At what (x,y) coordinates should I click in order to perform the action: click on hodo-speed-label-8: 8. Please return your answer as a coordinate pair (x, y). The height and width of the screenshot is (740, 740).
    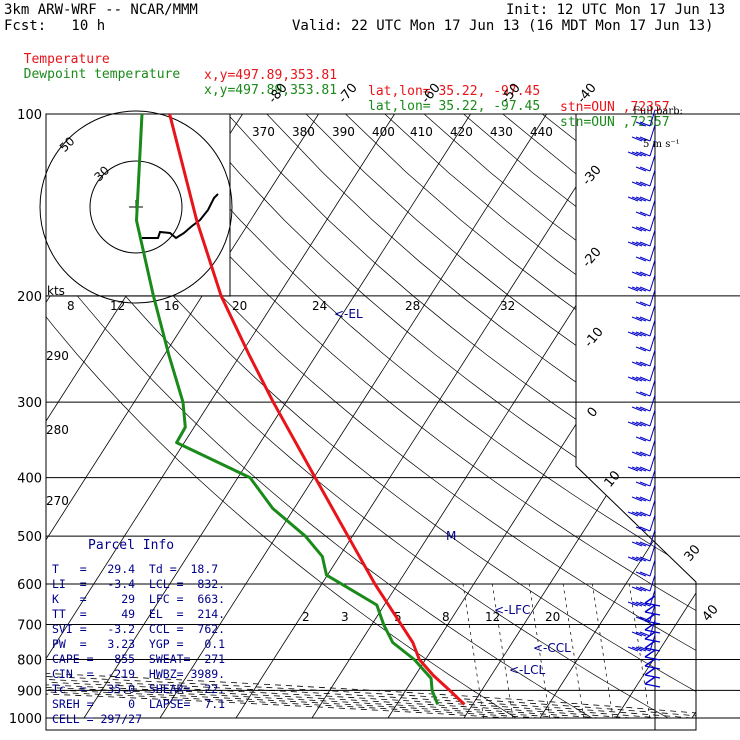
    Looking at the image, I should click on (71, 306).